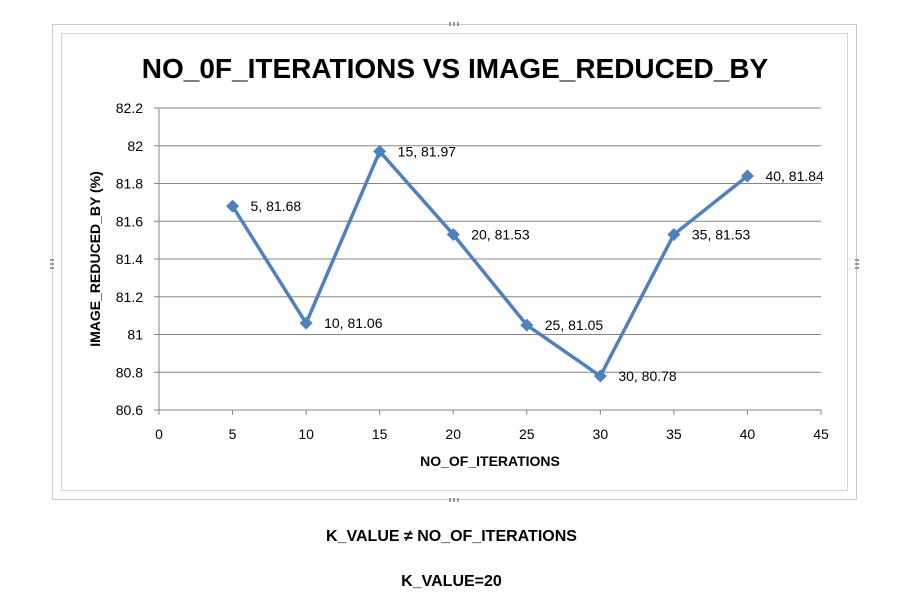 The image size is (903, 602). What do you see at coordinates (674, 434) in the screenshot?
I see `x-tick-label: 35` at bounding box center [674, 434].